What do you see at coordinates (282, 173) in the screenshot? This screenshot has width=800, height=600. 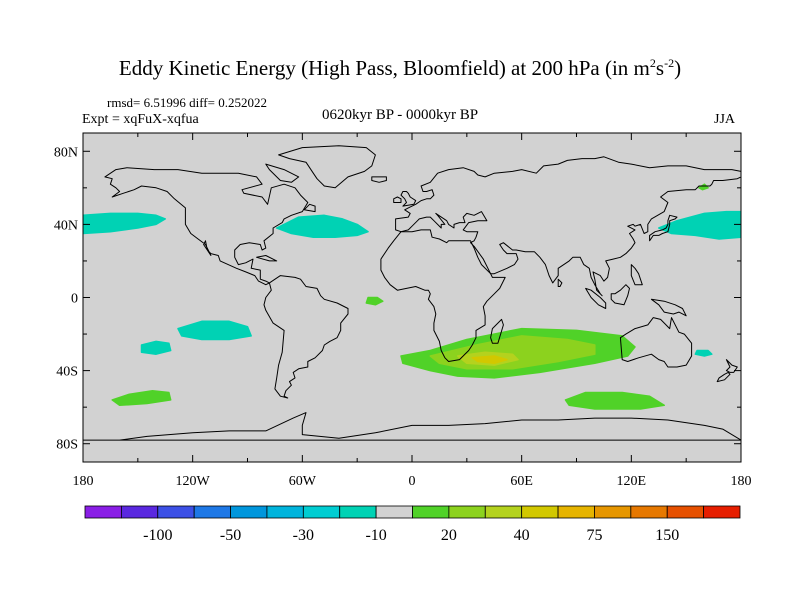 I see `baffin-island-coast` at bounding box center [282, 173].